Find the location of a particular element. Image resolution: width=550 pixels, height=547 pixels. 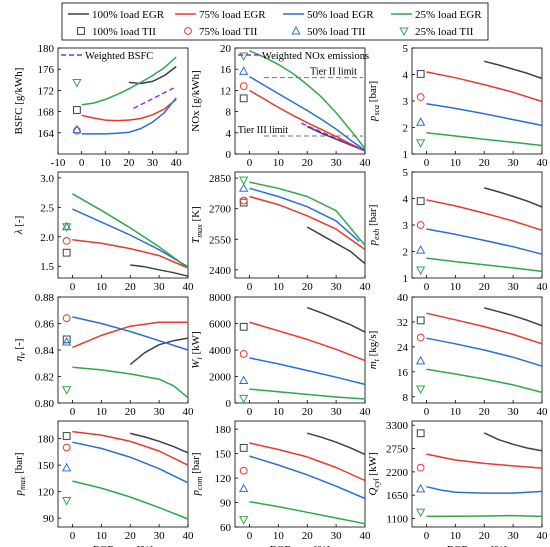

legend-entry: 50% load EGR is located at coordinates (328, 15).